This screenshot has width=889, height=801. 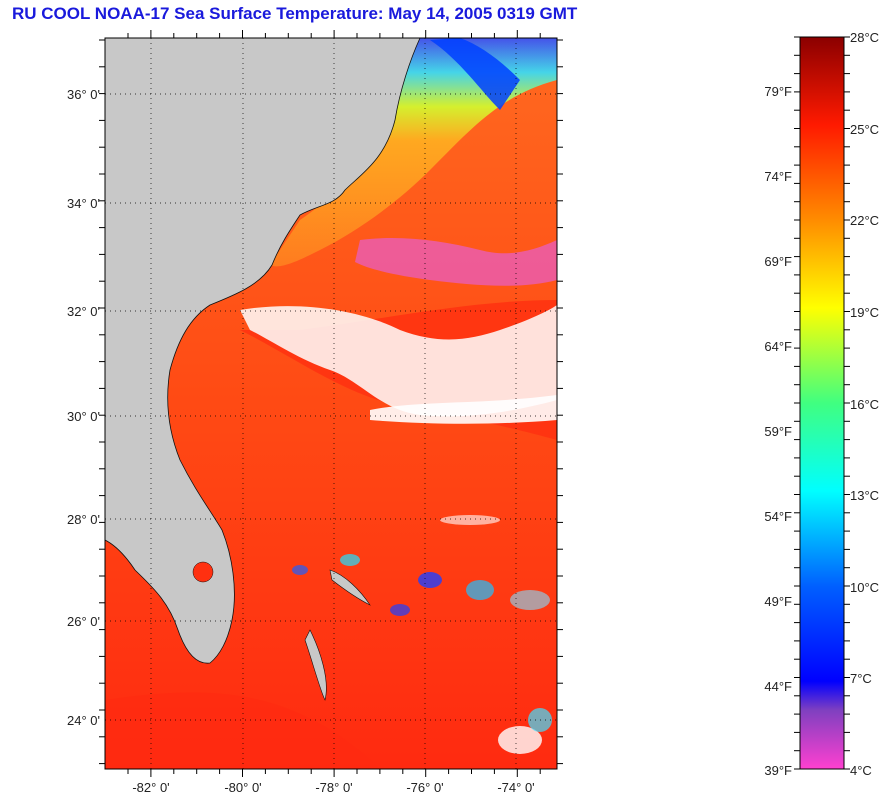 I want to click on lon-label: -78° 0', so click(x=333, y=787).